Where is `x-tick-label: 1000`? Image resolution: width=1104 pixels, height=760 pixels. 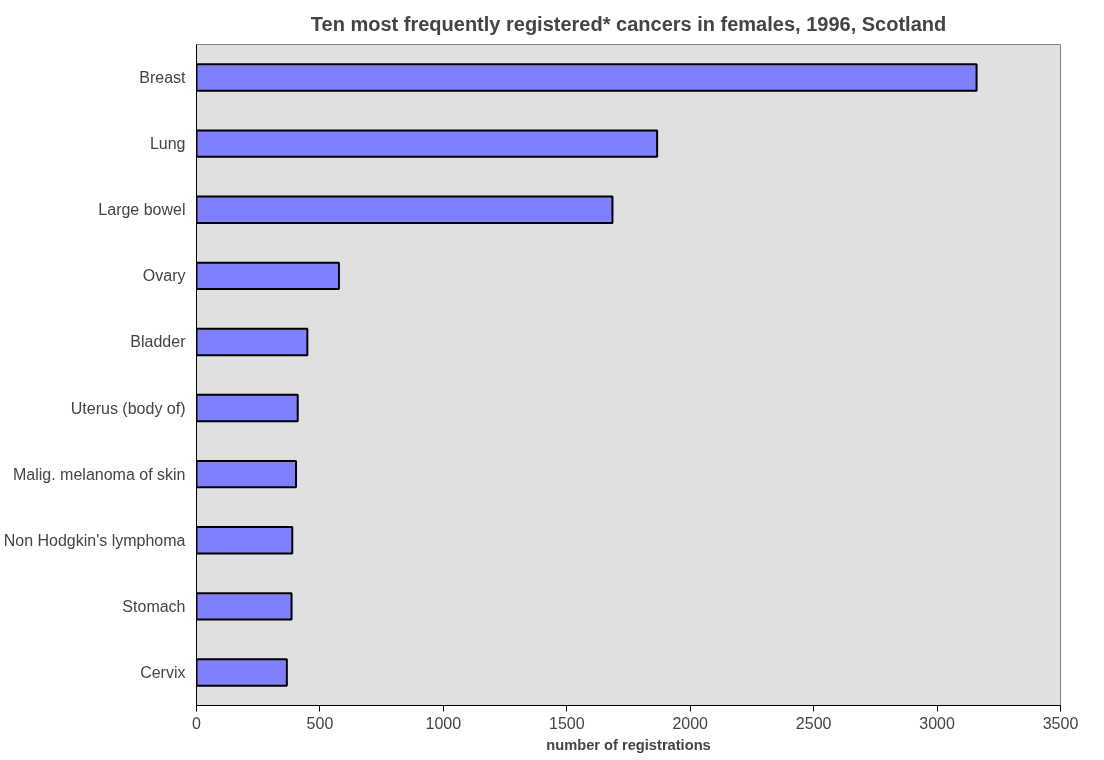 x-tick-label: 1000 is located at coordinates (443, 723).